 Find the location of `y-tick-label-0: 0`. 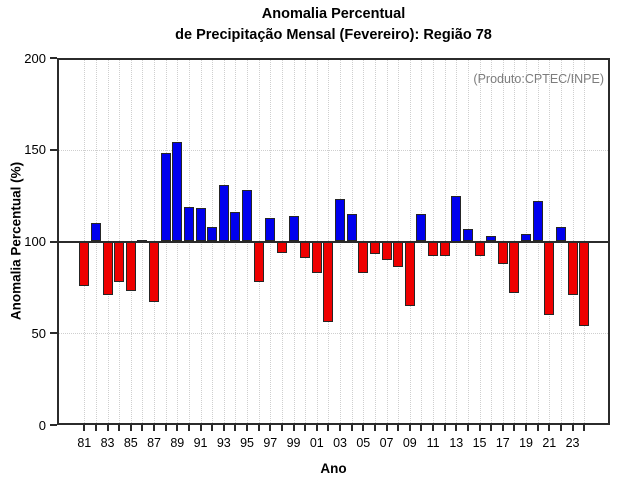

y-tick-label-0: 0 is located at coordinates (42, 425).